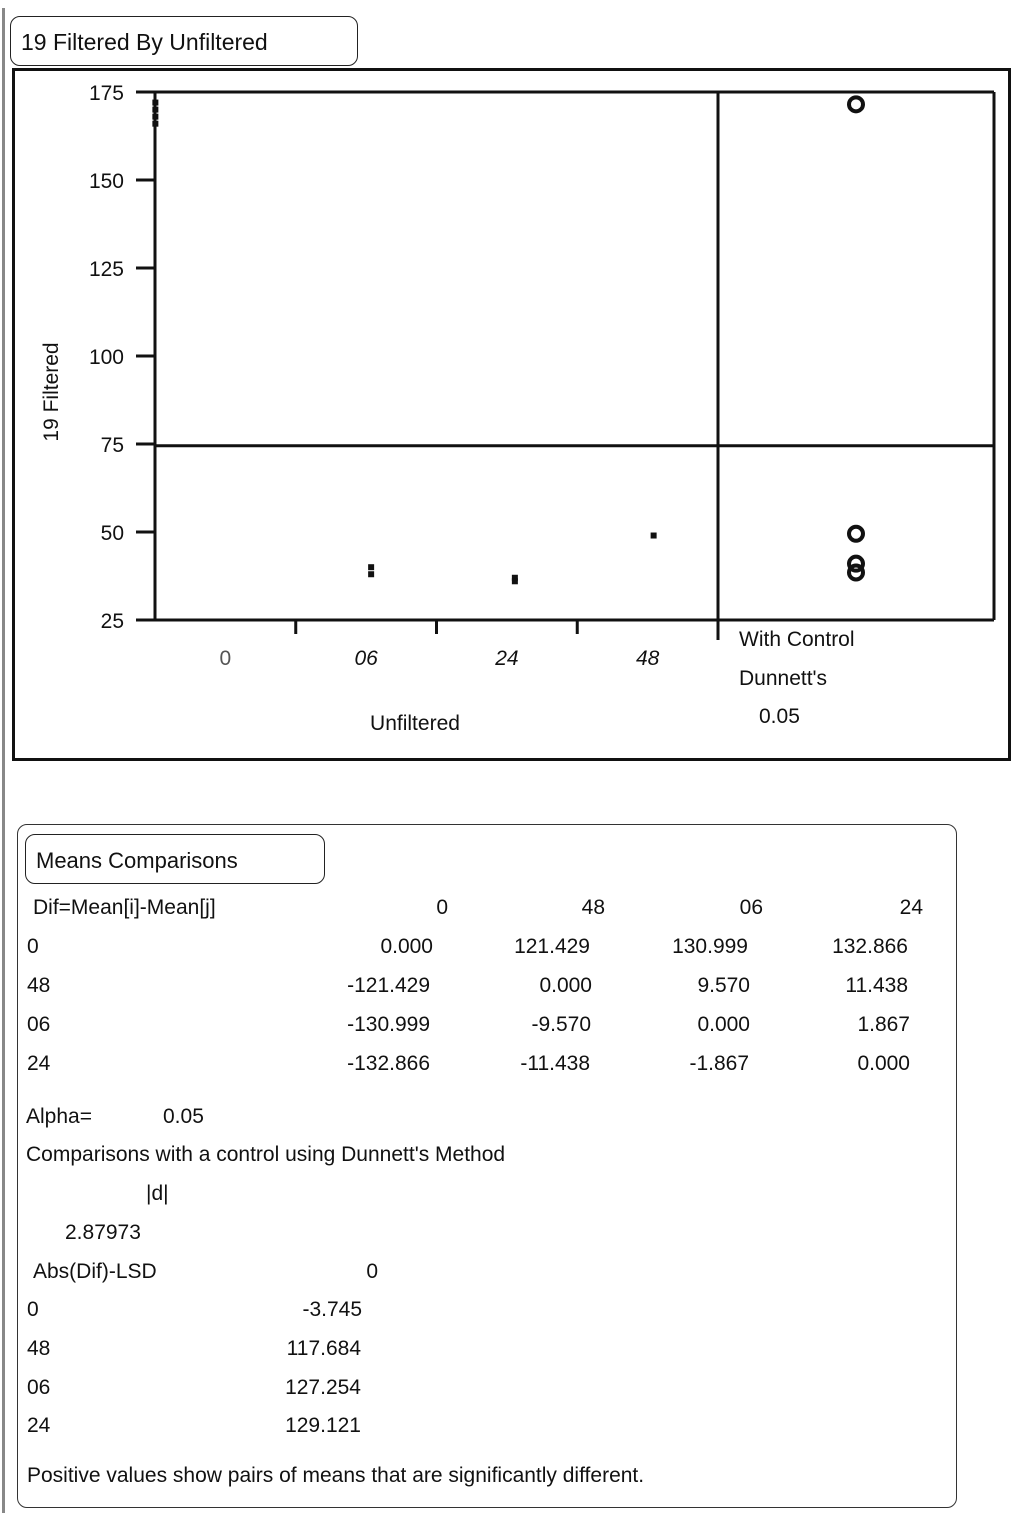  I want to click on alpha-value: 0.05, so click(183, 1116).